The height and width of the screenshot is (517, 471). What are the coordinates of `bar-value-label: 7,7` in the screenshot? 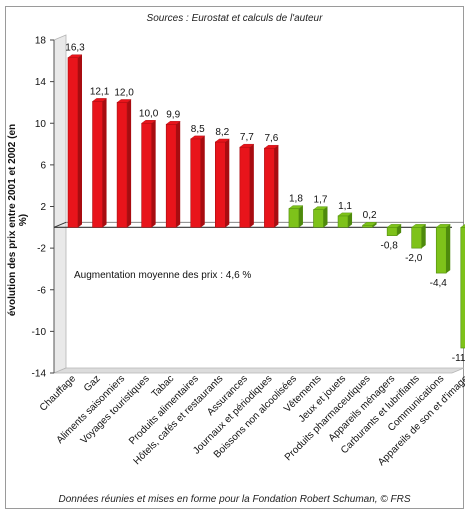 It's located at (247, 137).